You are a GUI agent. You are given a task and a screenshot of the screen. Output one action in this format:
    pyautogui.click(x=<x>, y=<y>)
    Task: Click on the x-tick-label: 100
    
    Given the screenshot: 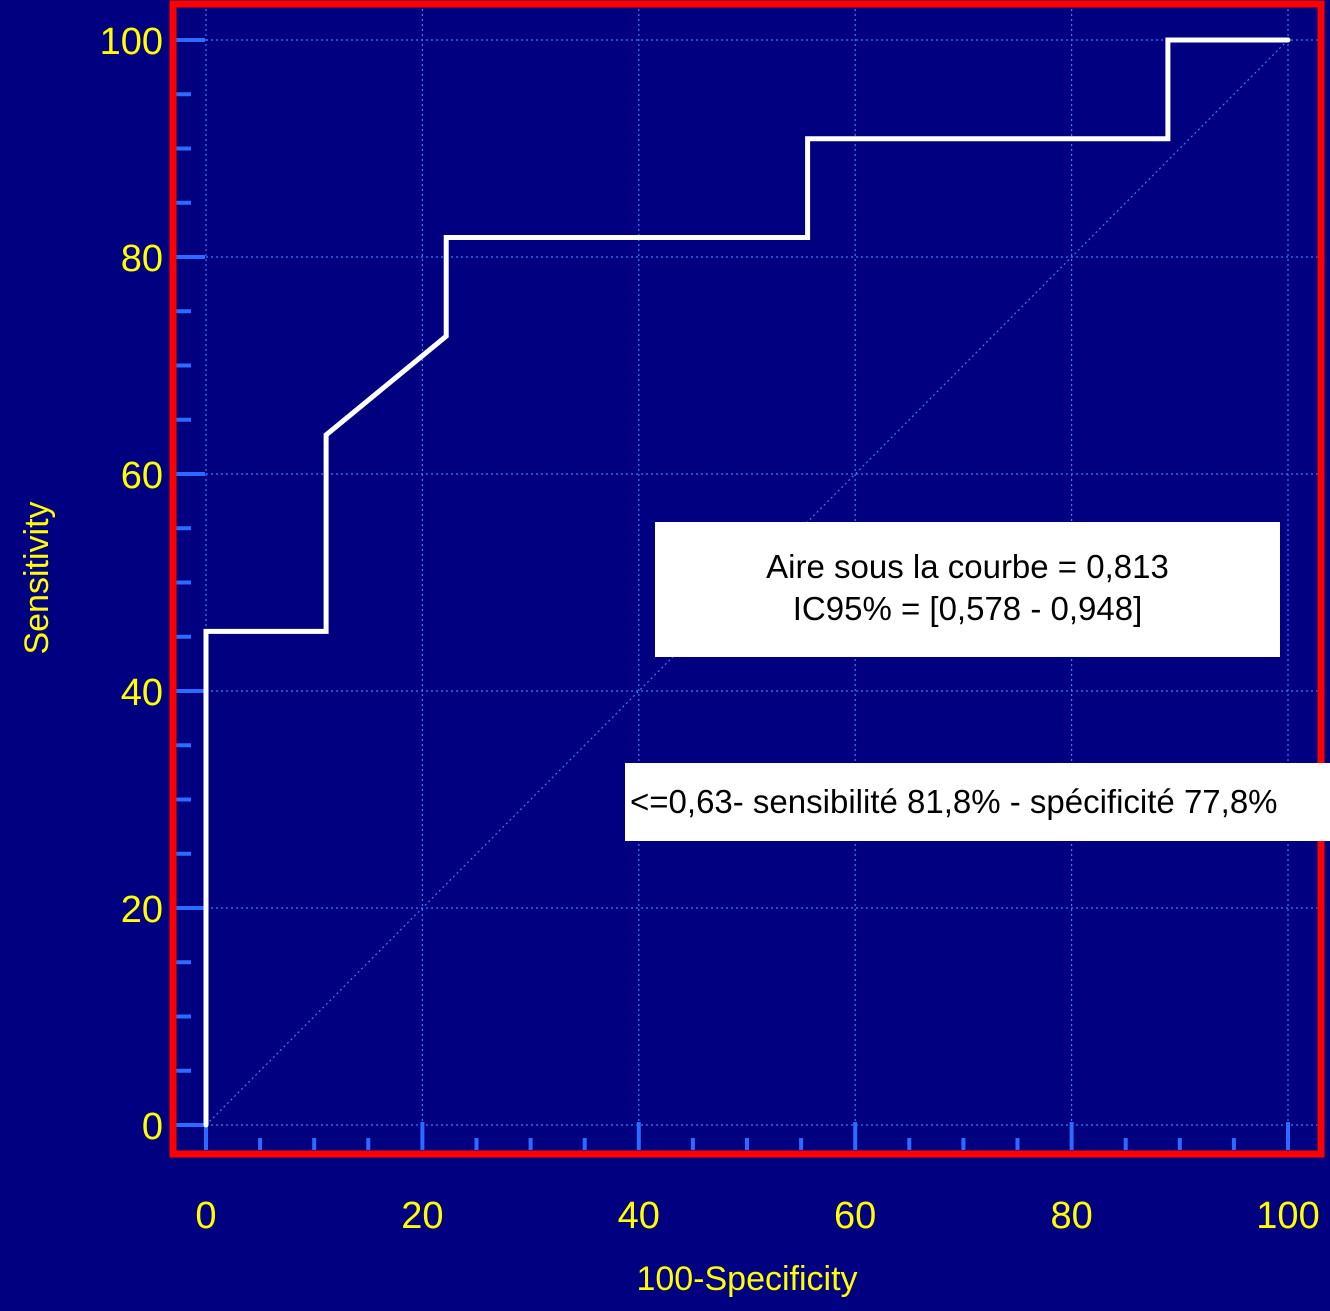 What is the action you would take?
    pyautogui.click(x=1287, y=1216)
    